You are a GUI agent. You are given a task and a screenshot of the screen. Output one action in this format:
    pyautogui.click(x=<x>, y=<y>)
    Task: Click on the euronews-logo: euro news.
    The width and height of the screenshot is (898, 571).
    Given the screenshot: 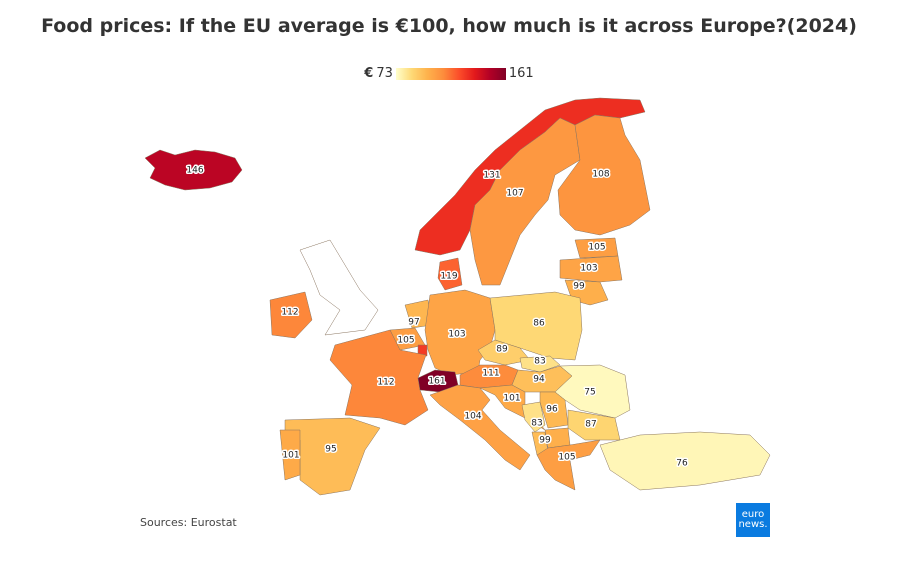 What is the action you would take?
    pyautogui.click(x=753, y=520)
    